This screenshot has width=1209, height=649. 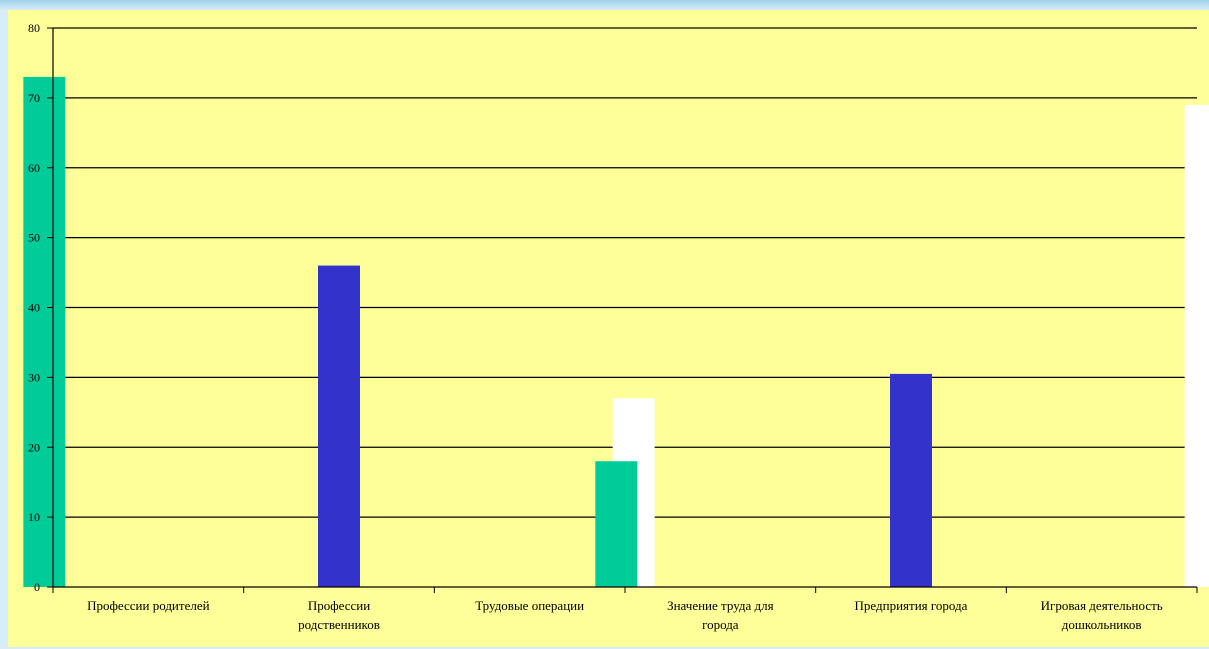 What do you see at coordinates (1102, 605) in the screenshot?
I see `x-category-label: Игровая деятельность` at bounding box center [1102, 605].